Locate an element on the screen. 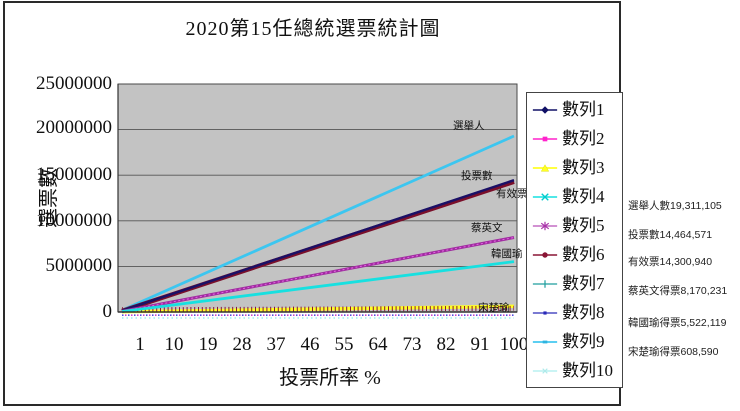 This screenshot has height=411, width=740. stat-label: 蔡英文得票 is located at coordinates (654, 291).